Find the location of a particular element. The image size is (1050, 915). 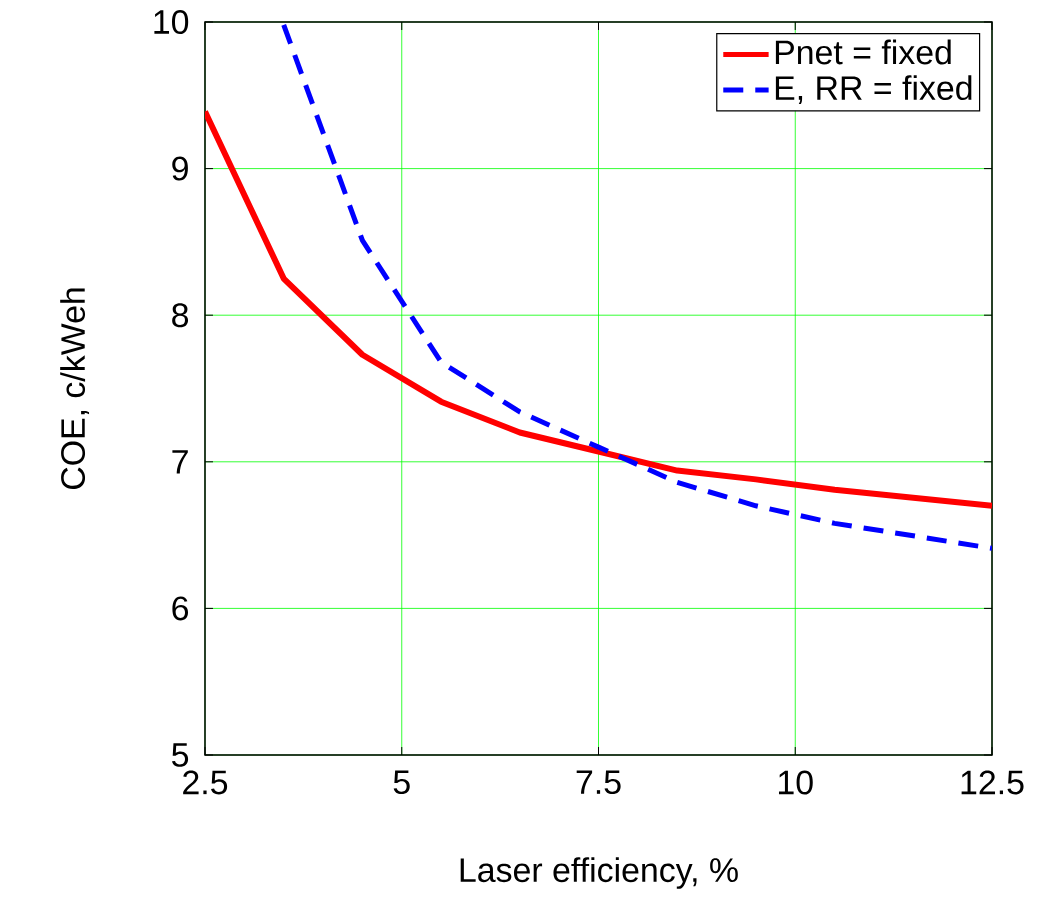

y-tick-label: 8 is located at coordinates (180, 315).